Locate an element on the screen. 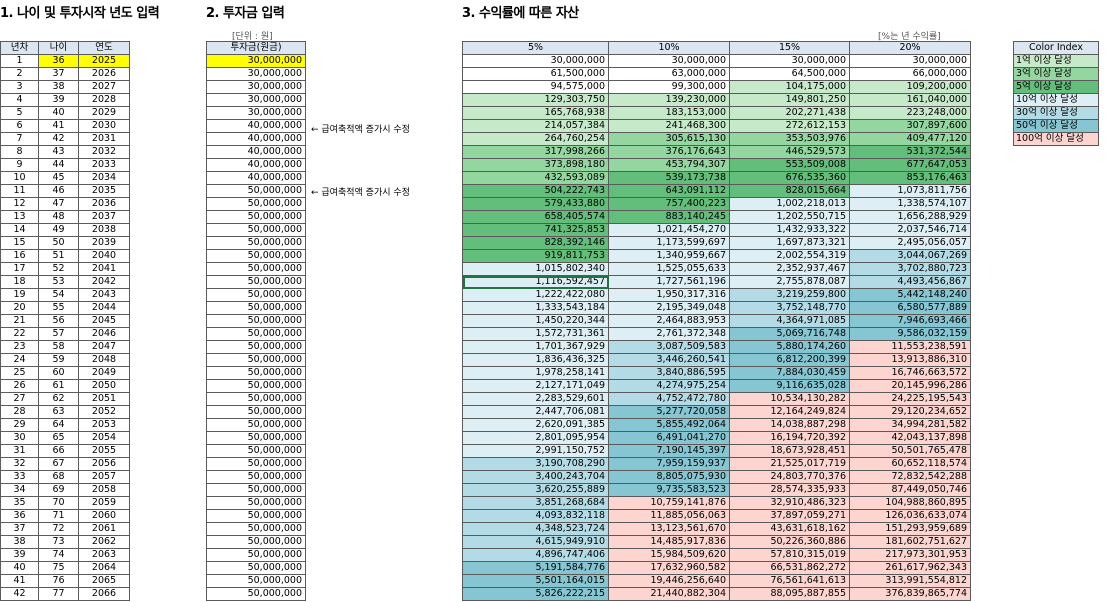 The height and width of the screenshot is (602, 1108). asset-cell: 4,348,523,724 is located at coordinates (535, 529).